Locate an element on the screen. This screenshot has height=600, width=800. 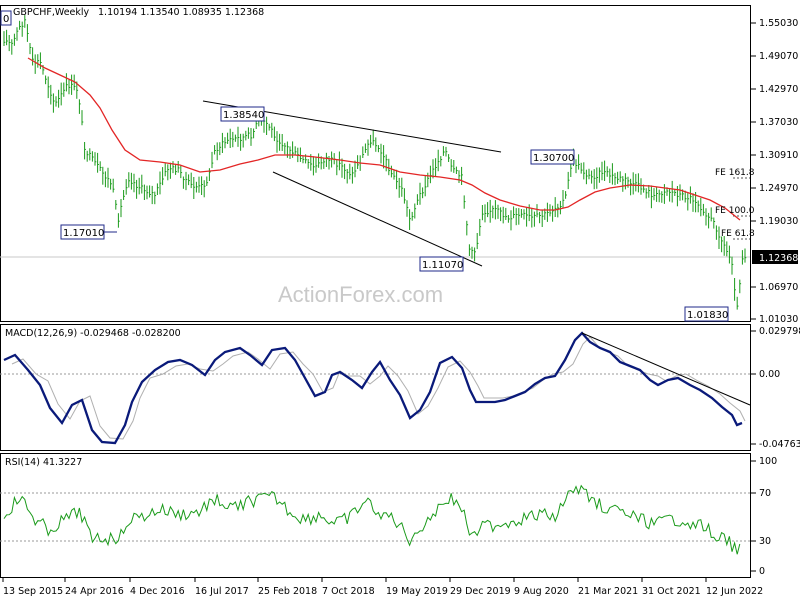
label-top-text: 0 is located at coordinates (6, 19).